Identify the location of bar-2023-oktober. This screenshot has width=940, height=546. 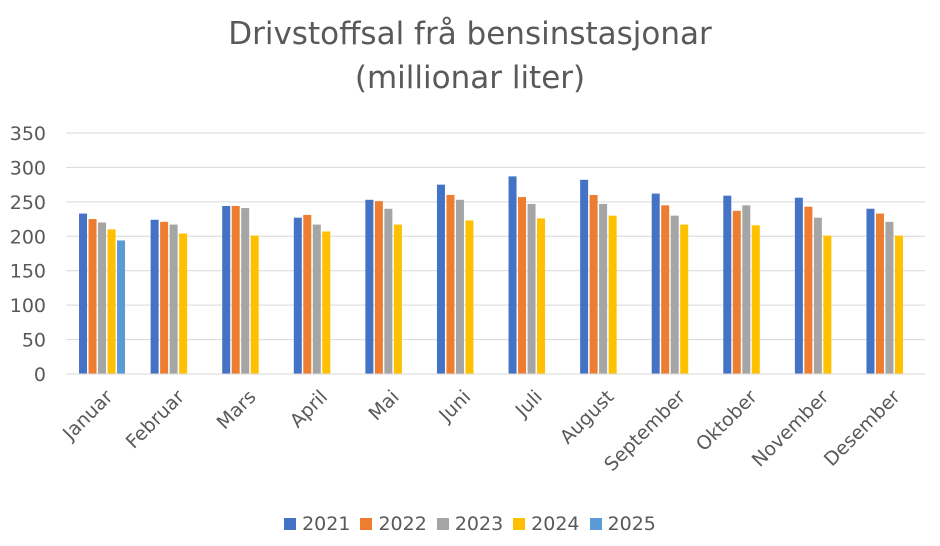
(746, 289).